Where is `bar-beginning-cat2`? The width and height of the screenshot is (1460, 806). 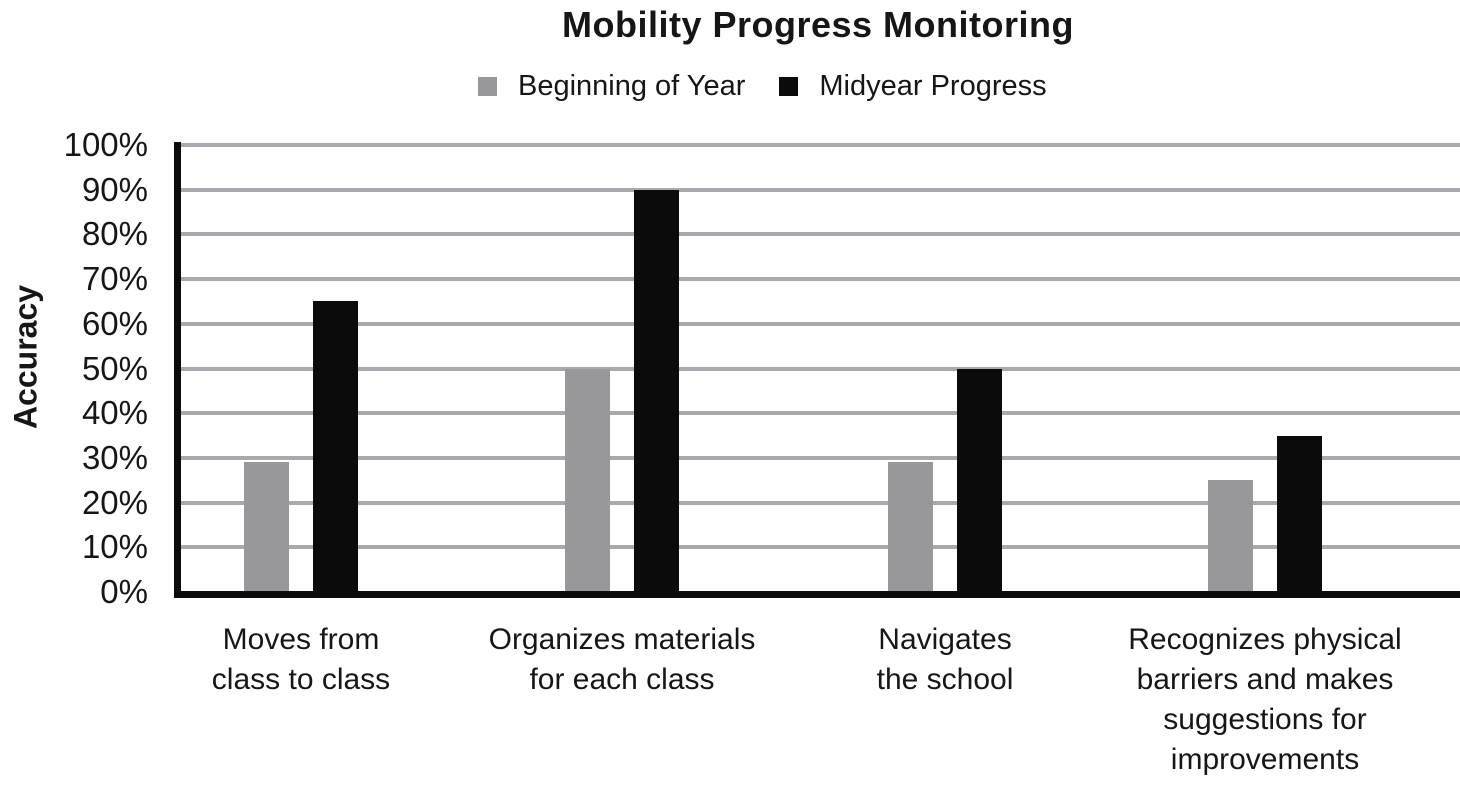
bar-beginning-cat2 is located at coordinates (587, 480).